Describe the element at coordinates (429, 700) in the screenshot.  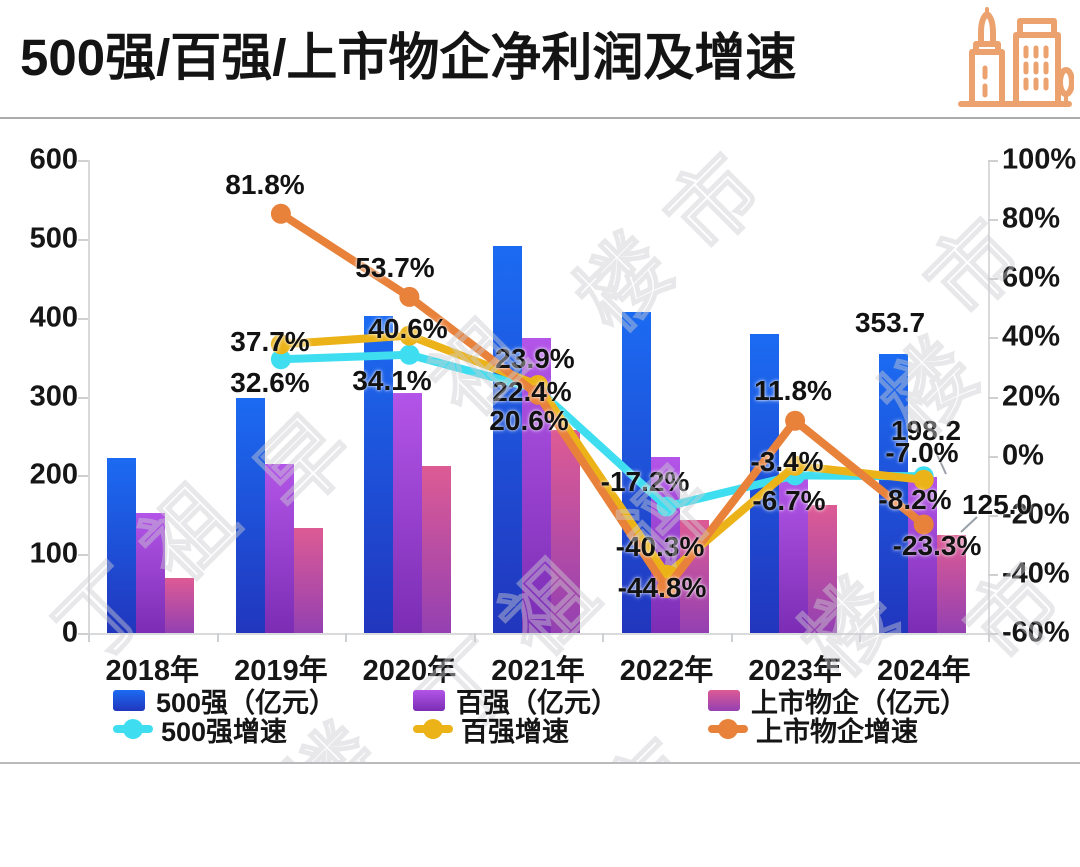
I see `legend-swatch-icon` at that location.